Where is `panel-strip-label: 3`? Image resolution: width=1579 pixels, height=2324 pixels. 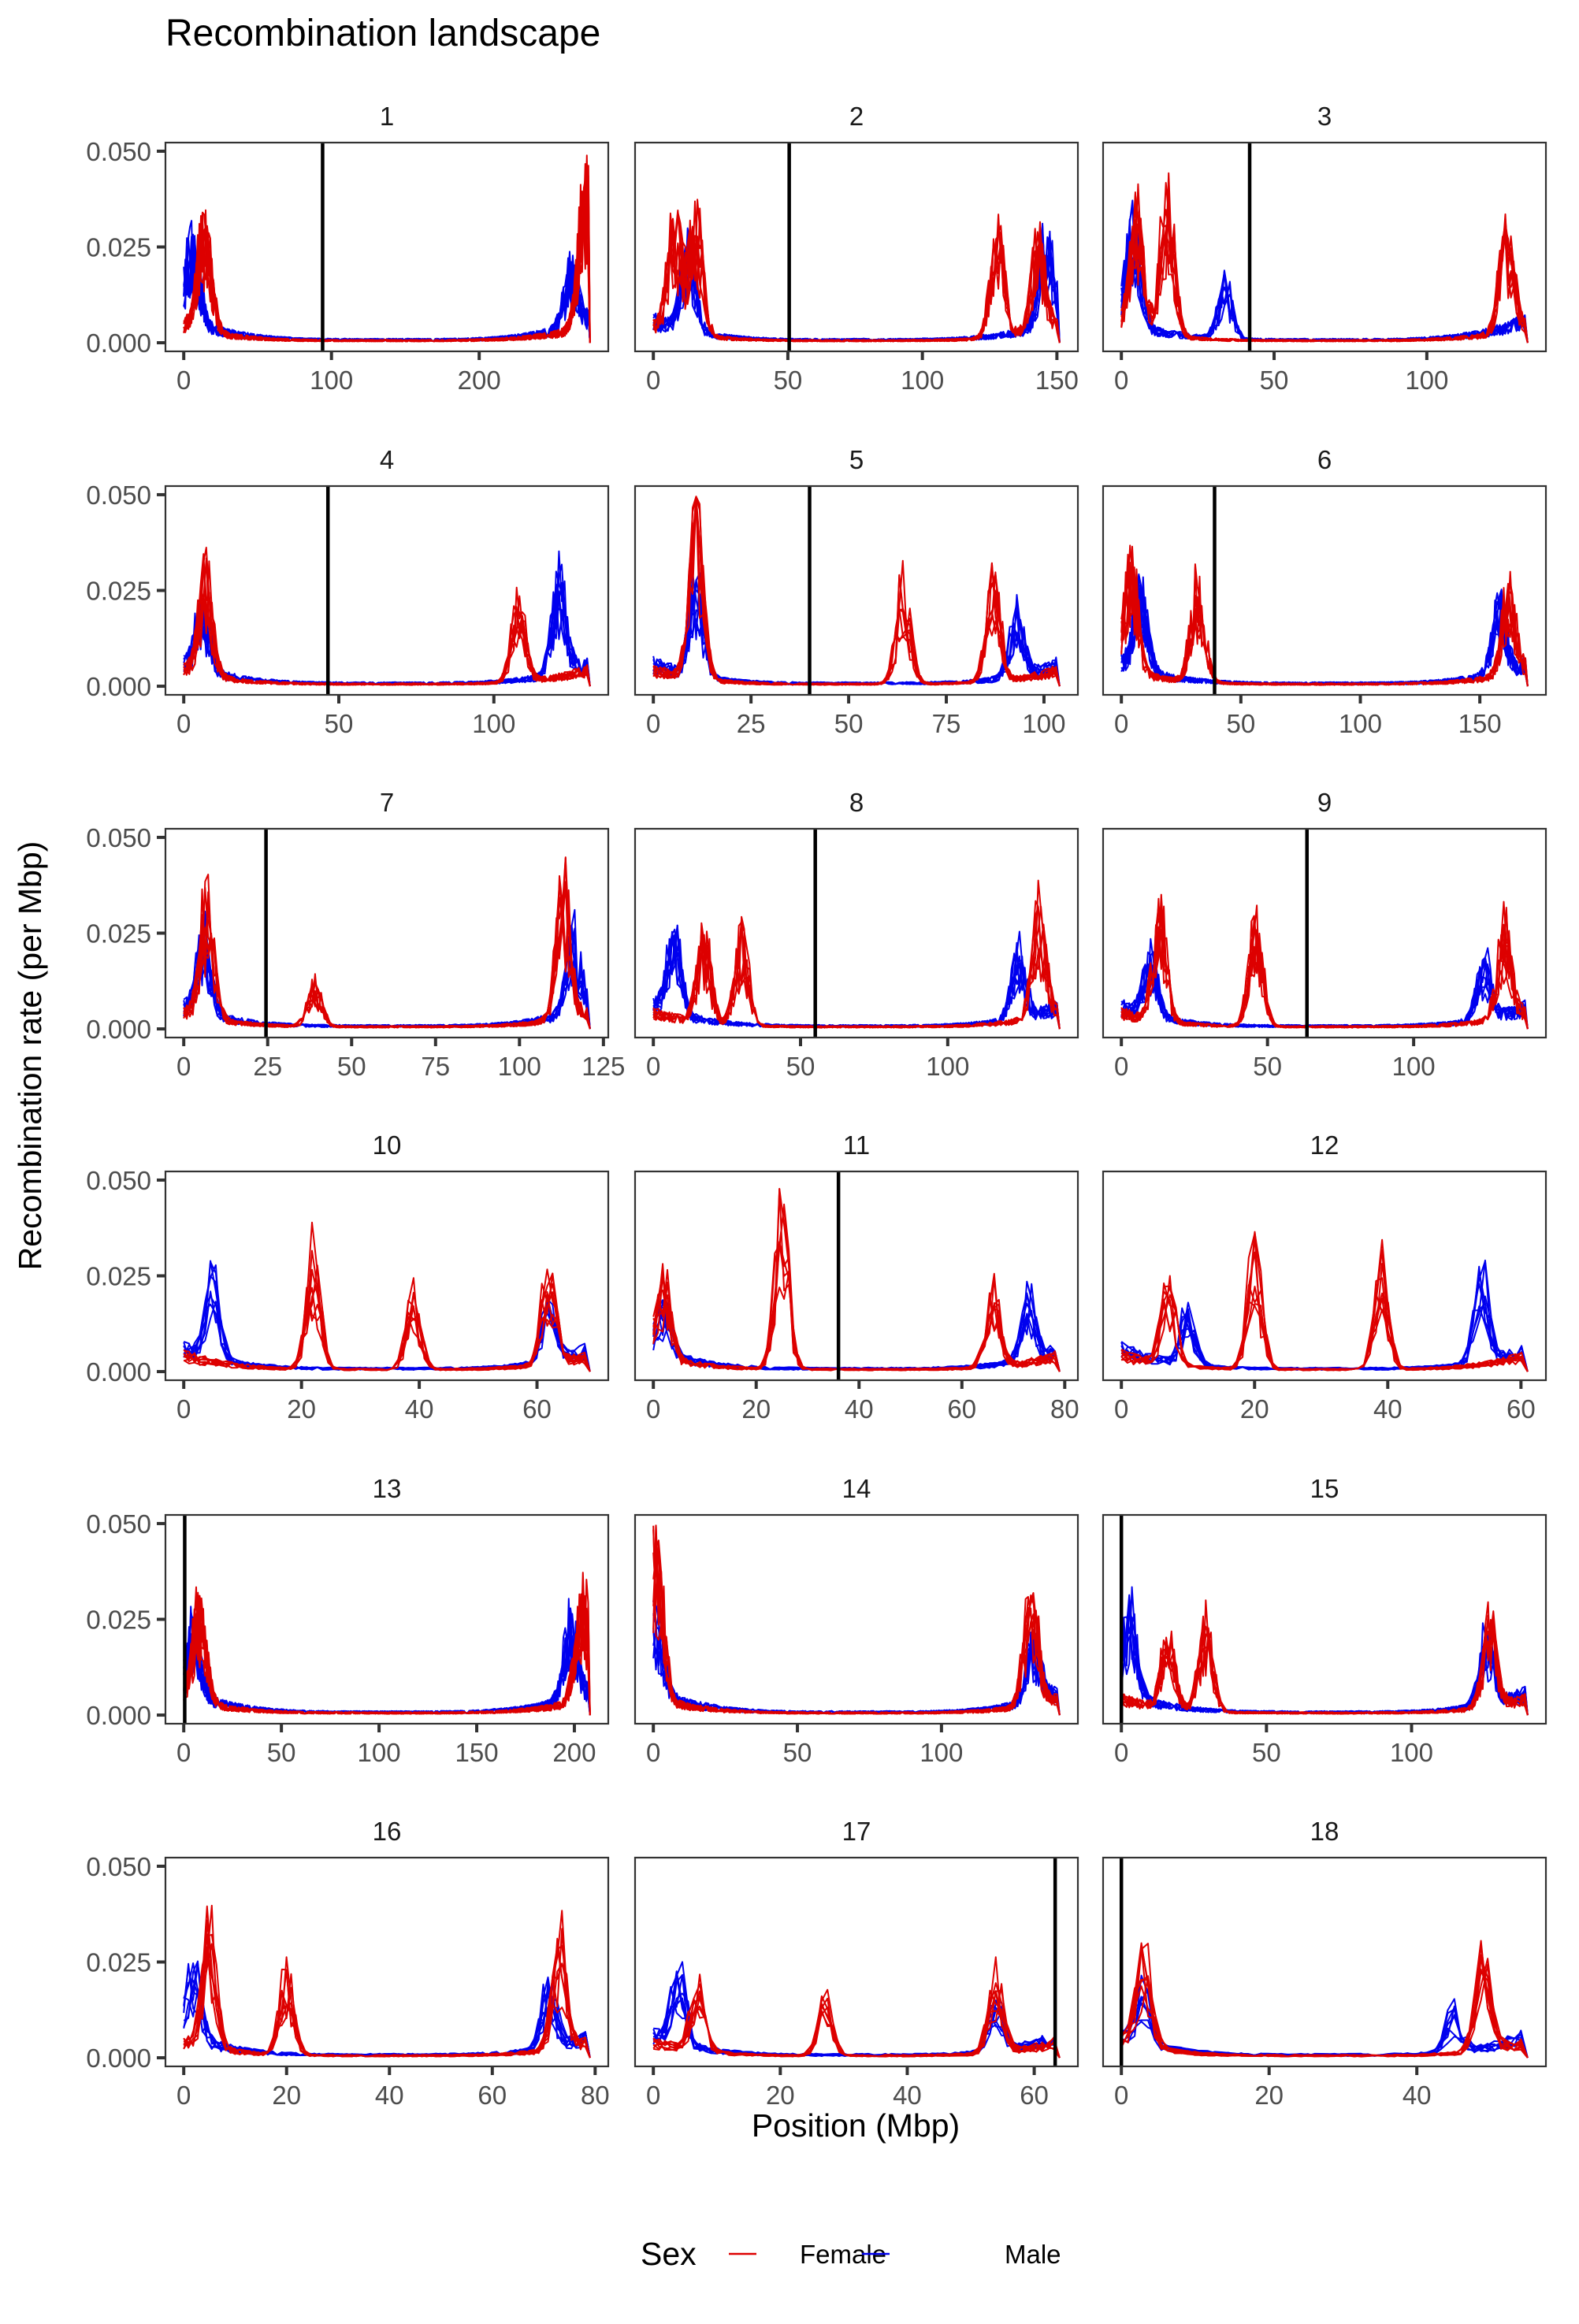
panel-strip-label: 3 is located at coordinates (1324, 116).